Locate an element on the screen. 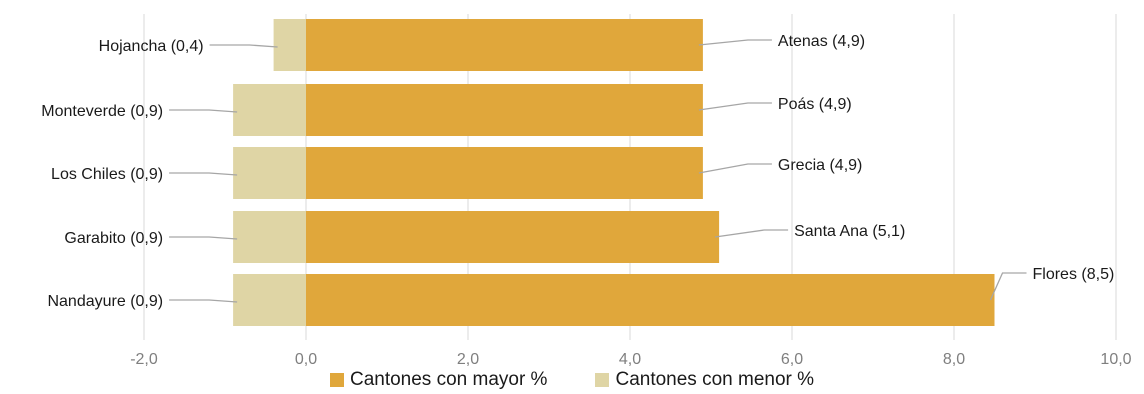  data-label-right: Grecia (4,9) is located at coordinates (820, 165).